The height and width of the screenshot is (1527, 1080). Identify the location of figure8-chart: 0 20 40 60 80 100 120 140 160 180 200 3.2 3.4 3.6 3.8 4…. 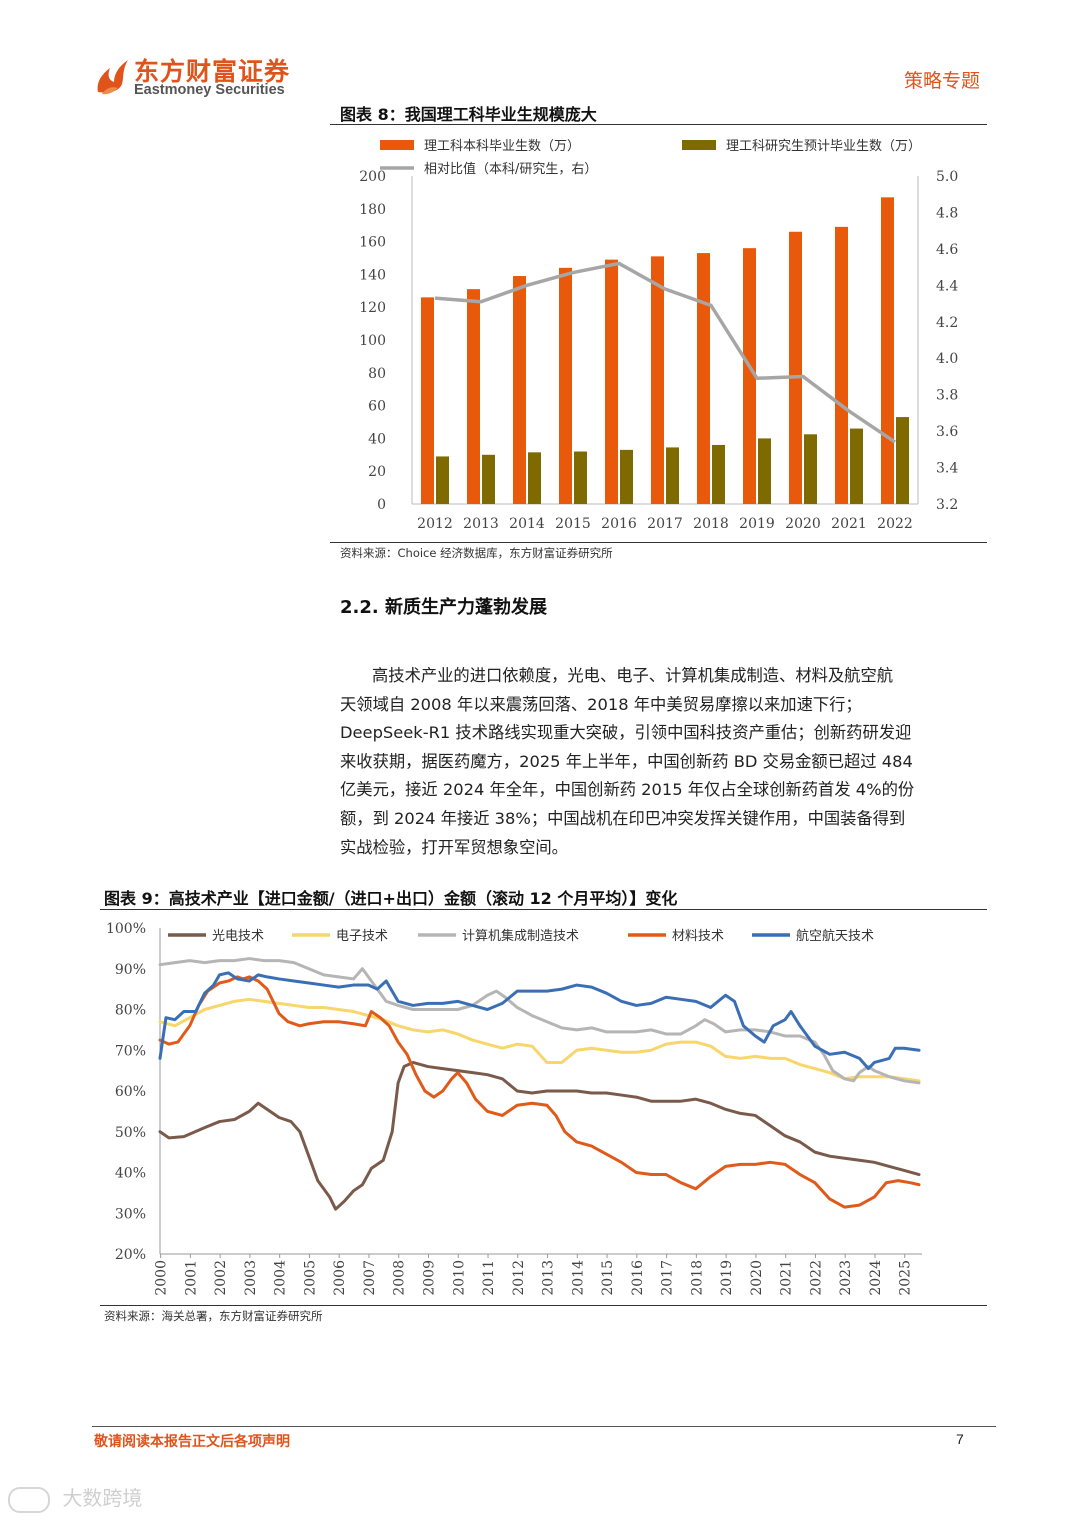
(658, 335).